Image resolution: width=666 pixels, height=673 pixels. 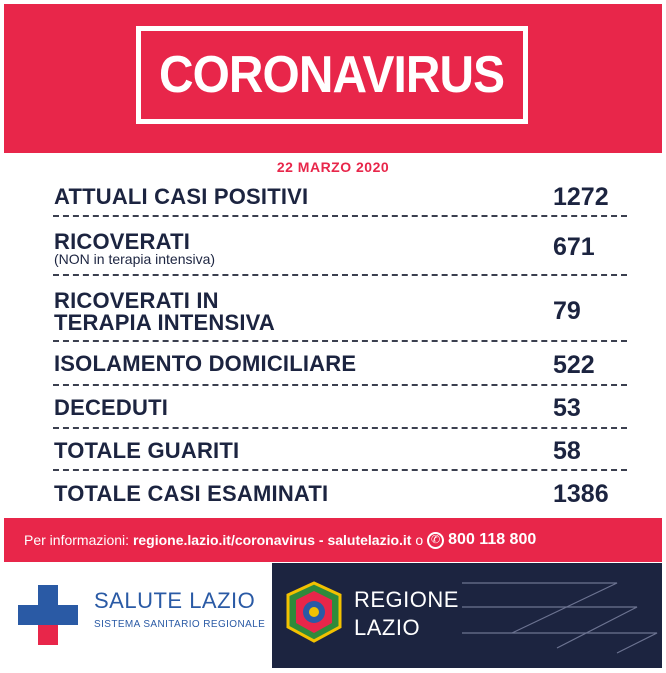 I want to click on title-frame: CORONAVIRUS, so click(x=332, y=75).